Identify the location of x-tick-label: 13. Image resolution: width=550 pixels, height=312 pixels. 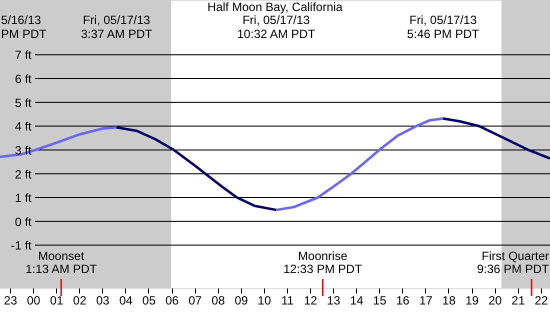
(333, 301).